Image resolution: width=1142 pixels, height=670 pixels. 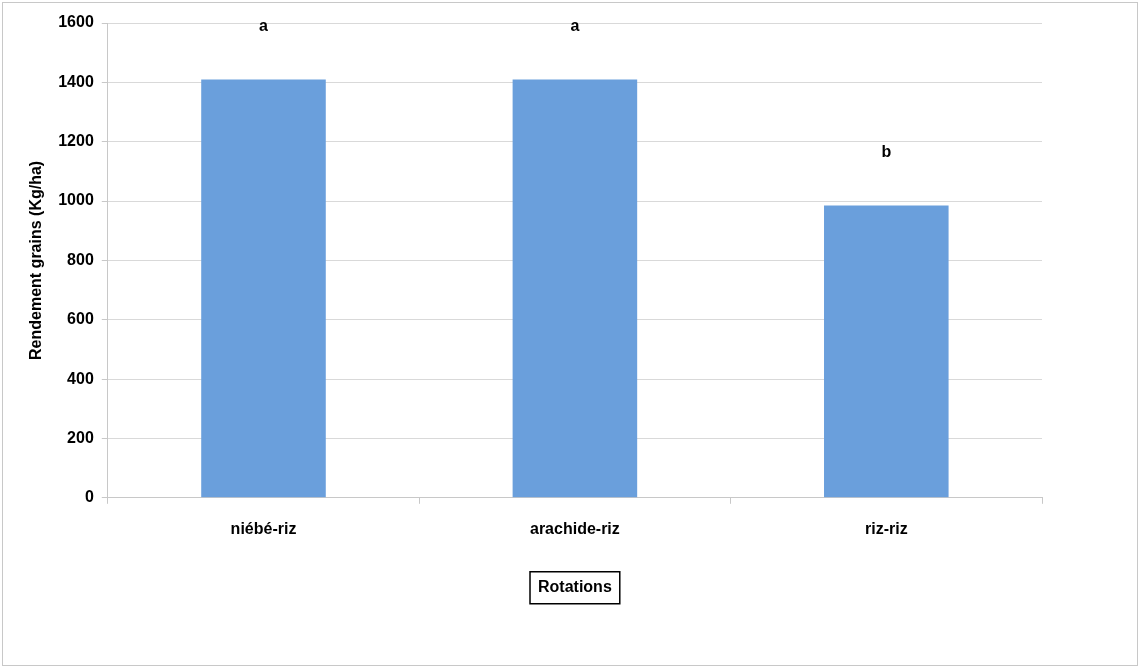 I want to click on y-tick-label: 0, so click(x=89, y=497).